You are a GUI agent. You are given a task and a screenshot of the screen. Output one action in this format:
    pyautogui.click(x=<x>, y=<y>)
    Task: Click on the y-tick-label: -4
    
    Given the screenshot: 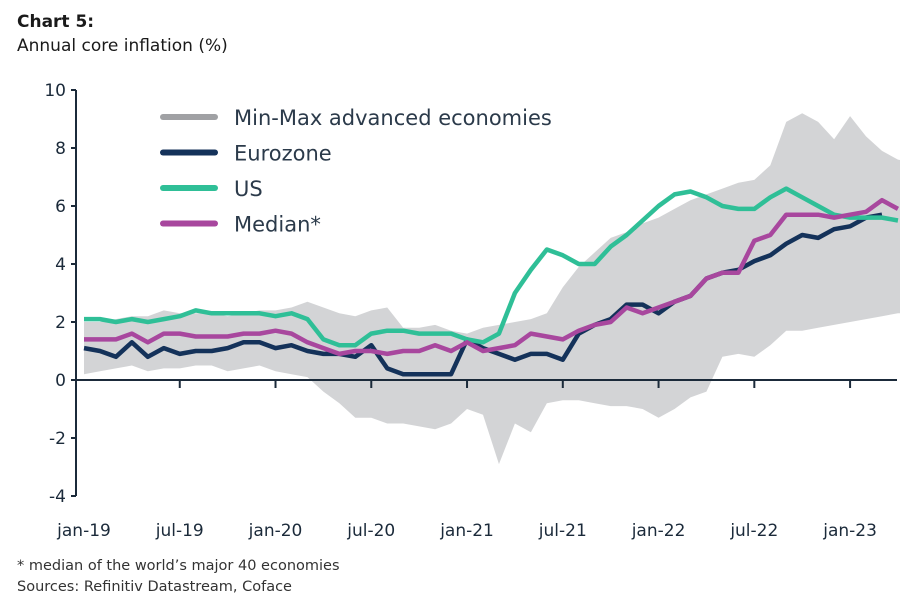 What is the action you would take?
    pyautogui.click(x=57, y=497)
    